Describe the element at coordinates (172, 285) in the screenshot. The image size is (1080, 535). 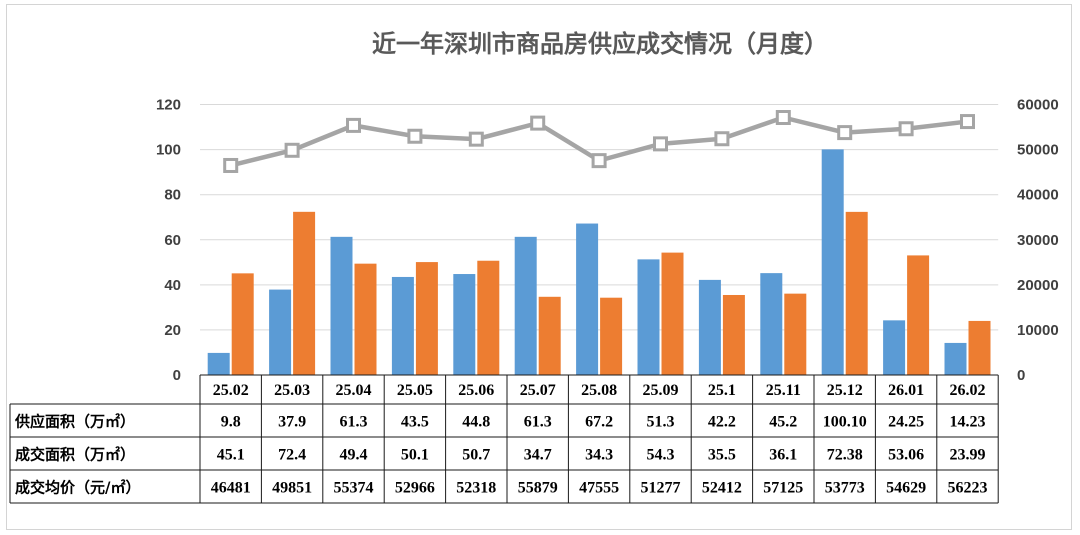
I see `left-tick-label: 40` at that location.